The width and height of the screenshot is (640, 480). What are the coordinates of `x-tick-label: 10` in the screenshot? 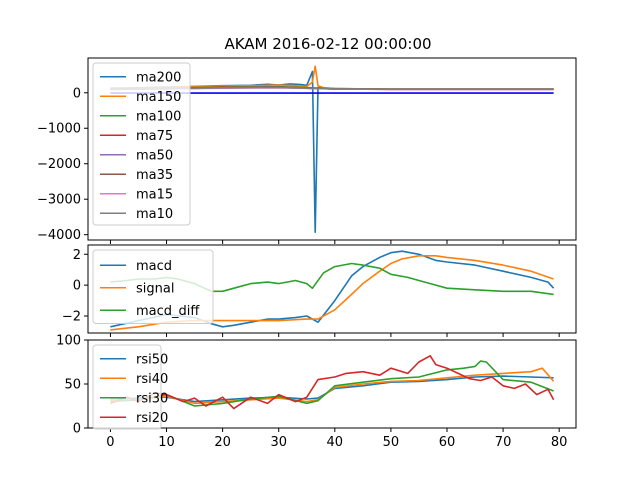 It's located at (166, 442).